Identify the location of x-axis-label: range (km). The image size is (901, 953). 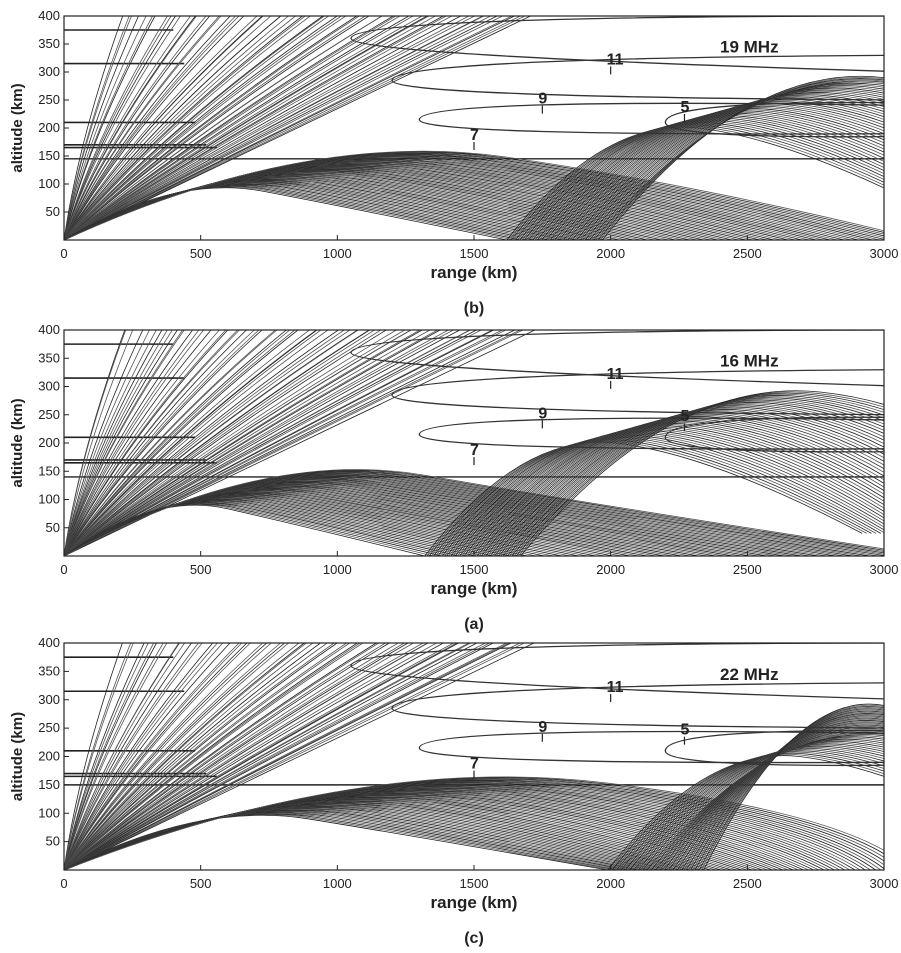
(474, 588).